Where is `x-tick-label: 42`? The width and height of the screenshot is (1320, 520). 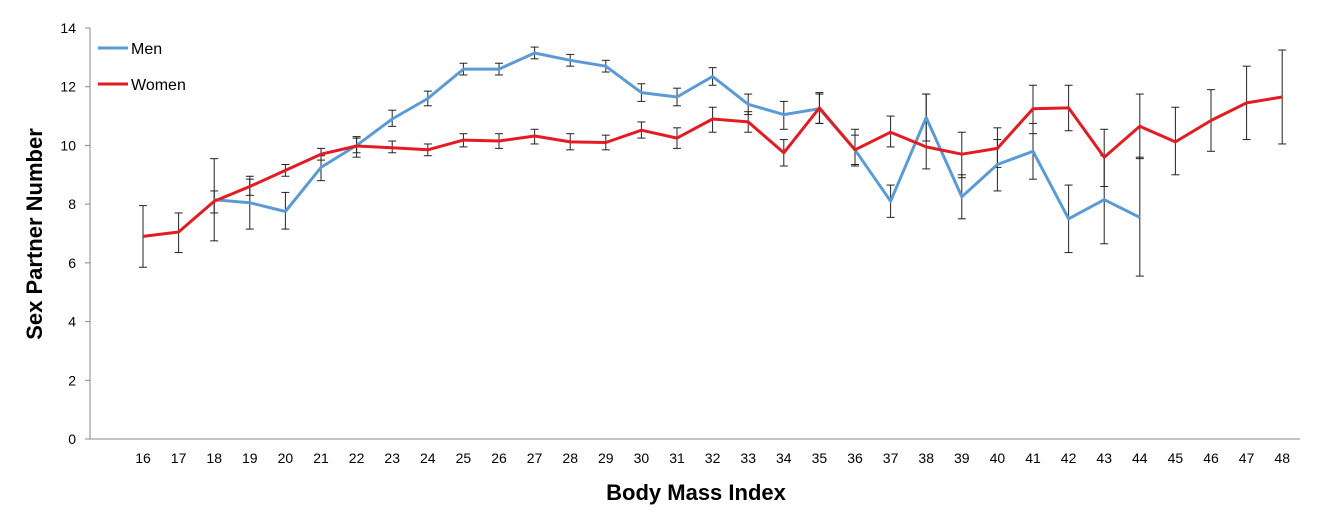
x-tick-label: 42 is located at coordinates (1069, 458).